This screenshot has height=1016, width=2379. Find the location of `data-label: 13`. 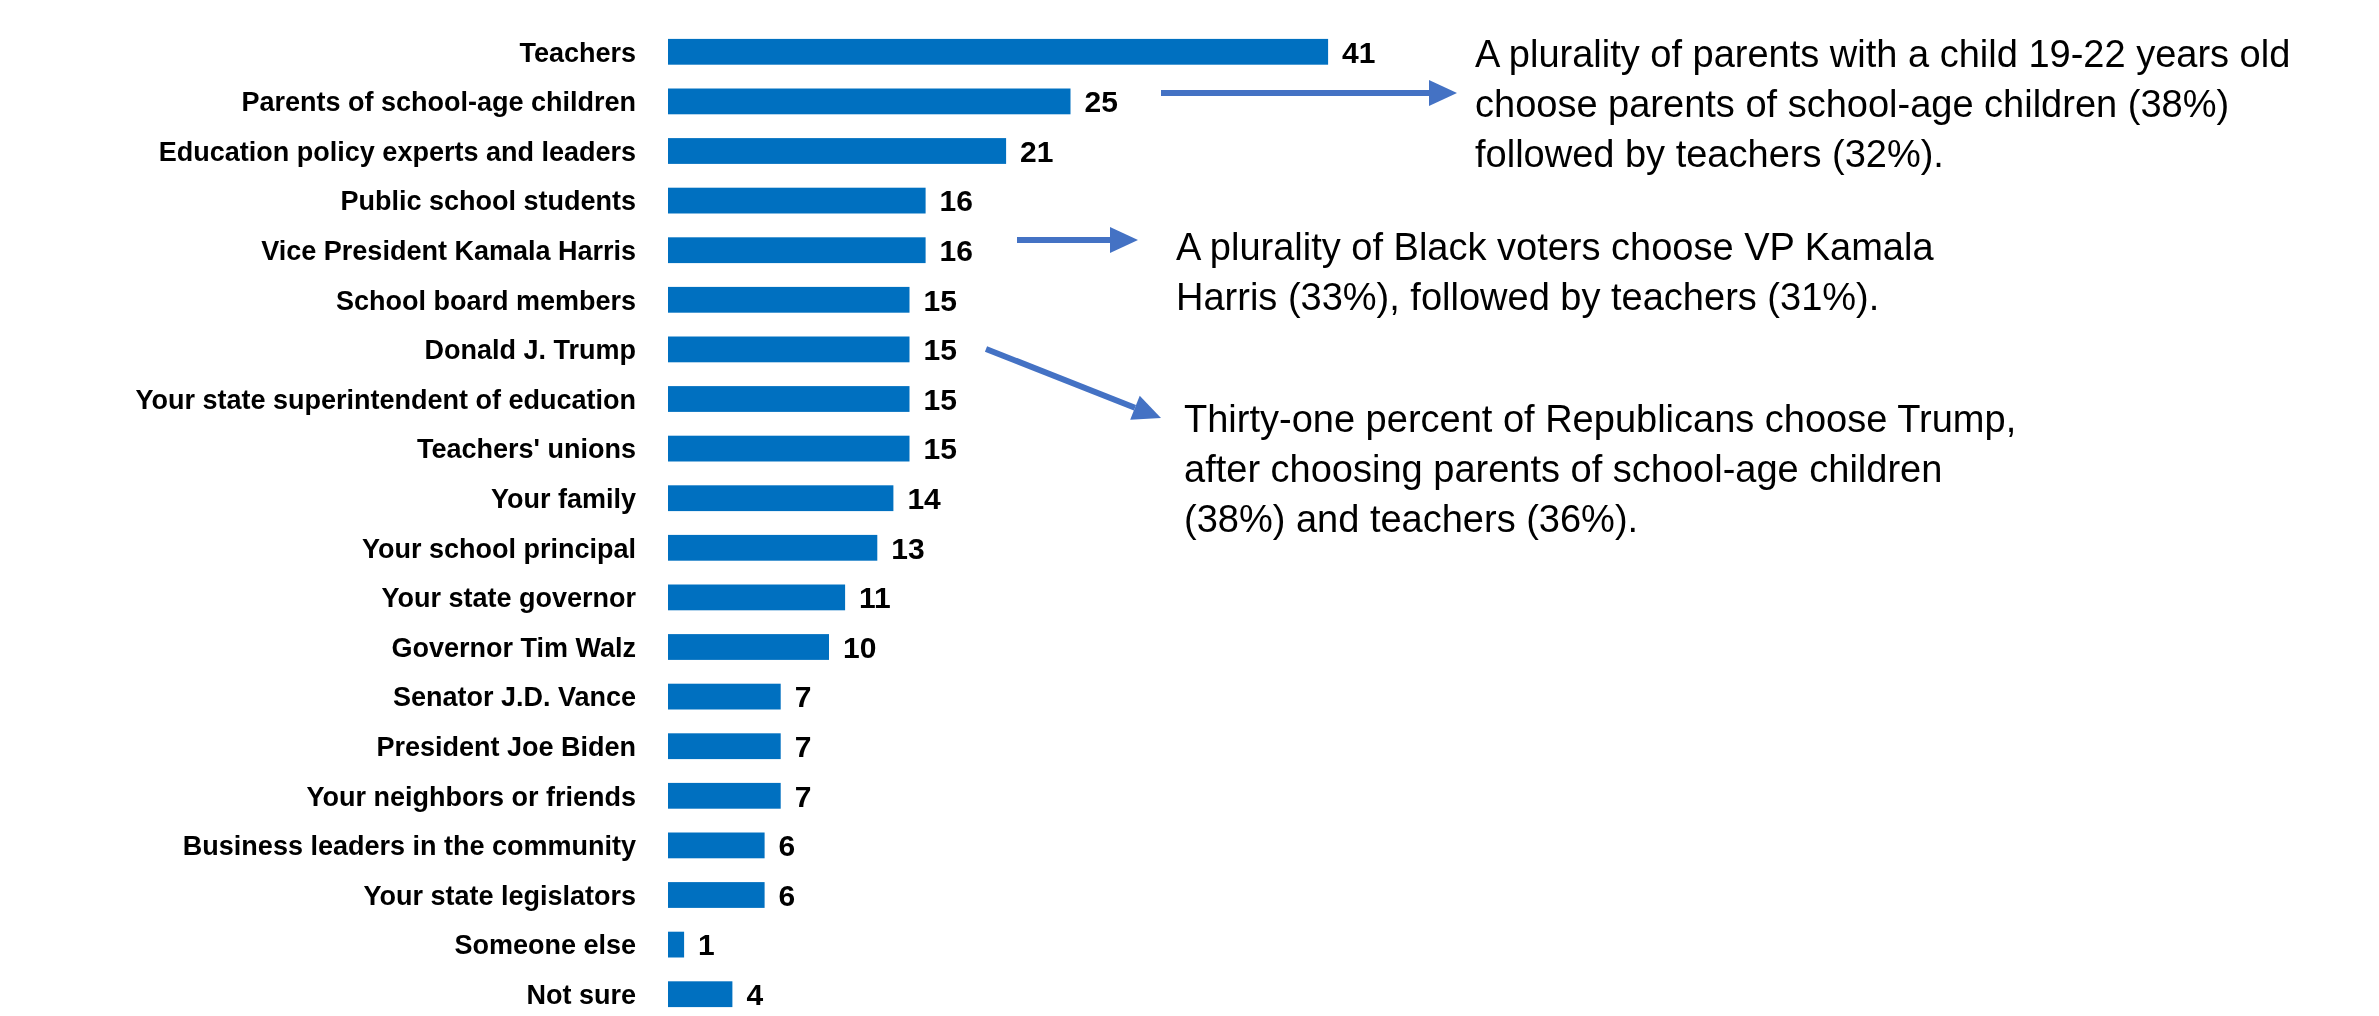

data-label: 13 is located at coordinates (908, 548).